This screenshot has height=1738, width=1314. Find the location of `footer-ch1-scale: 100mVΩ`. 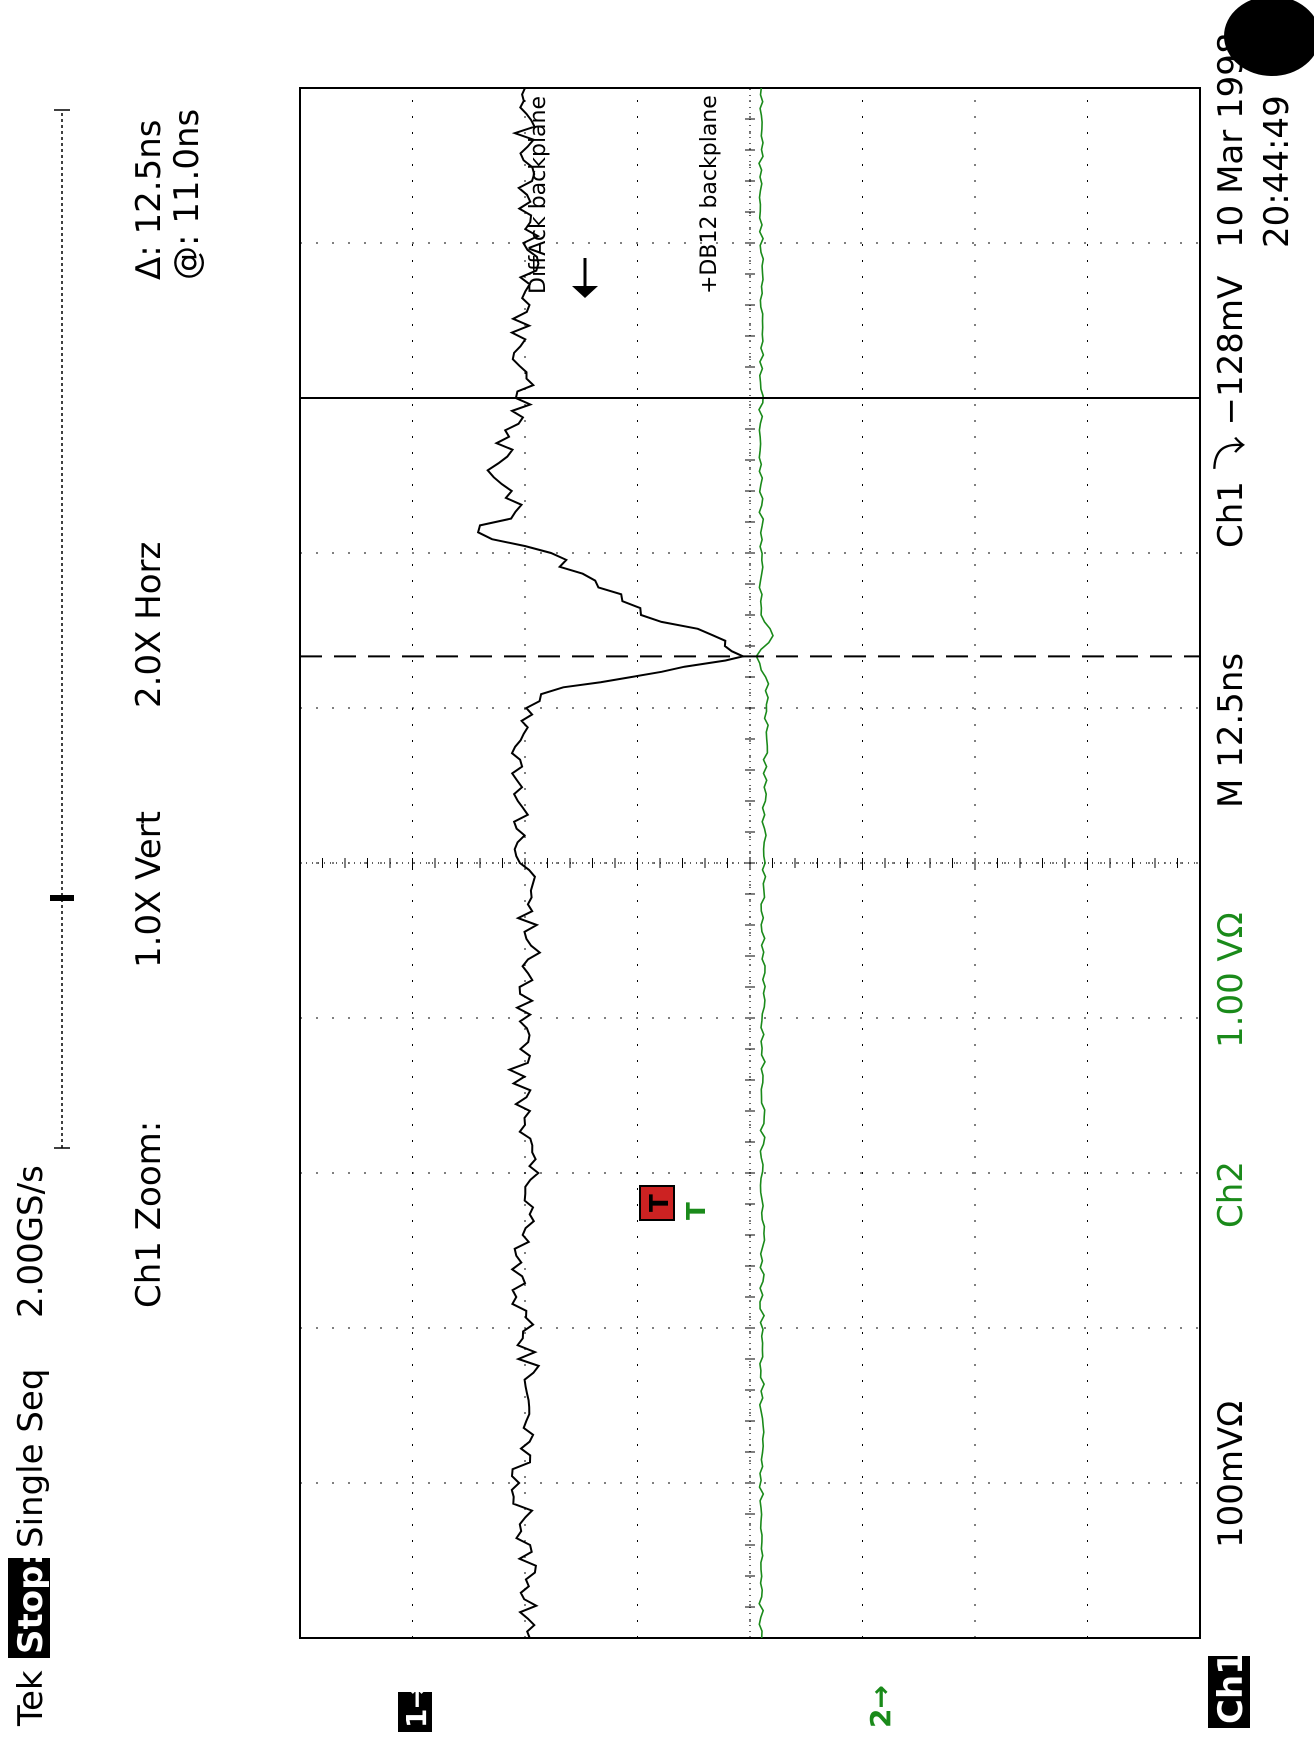

footer-ch1-scale: 100mVΩ is located at coordinates (1231, 1474).